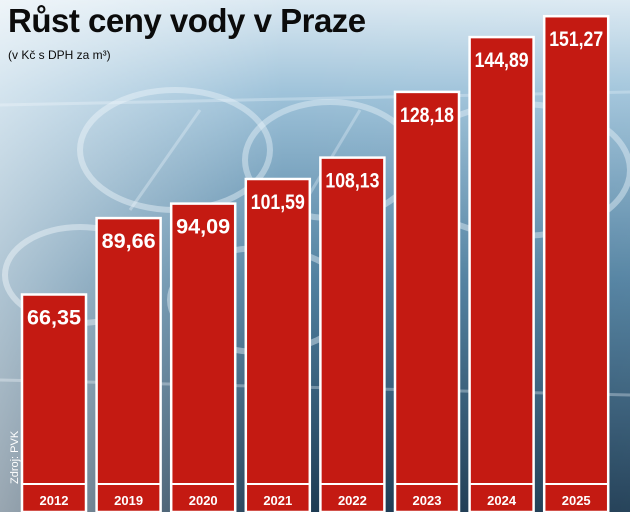 This screenshot has width=630, height=512. What do you see at coordinates (128, 500) in the screenshot?
I see `category-label-2019: 2019` at bounding box center [128, 500].